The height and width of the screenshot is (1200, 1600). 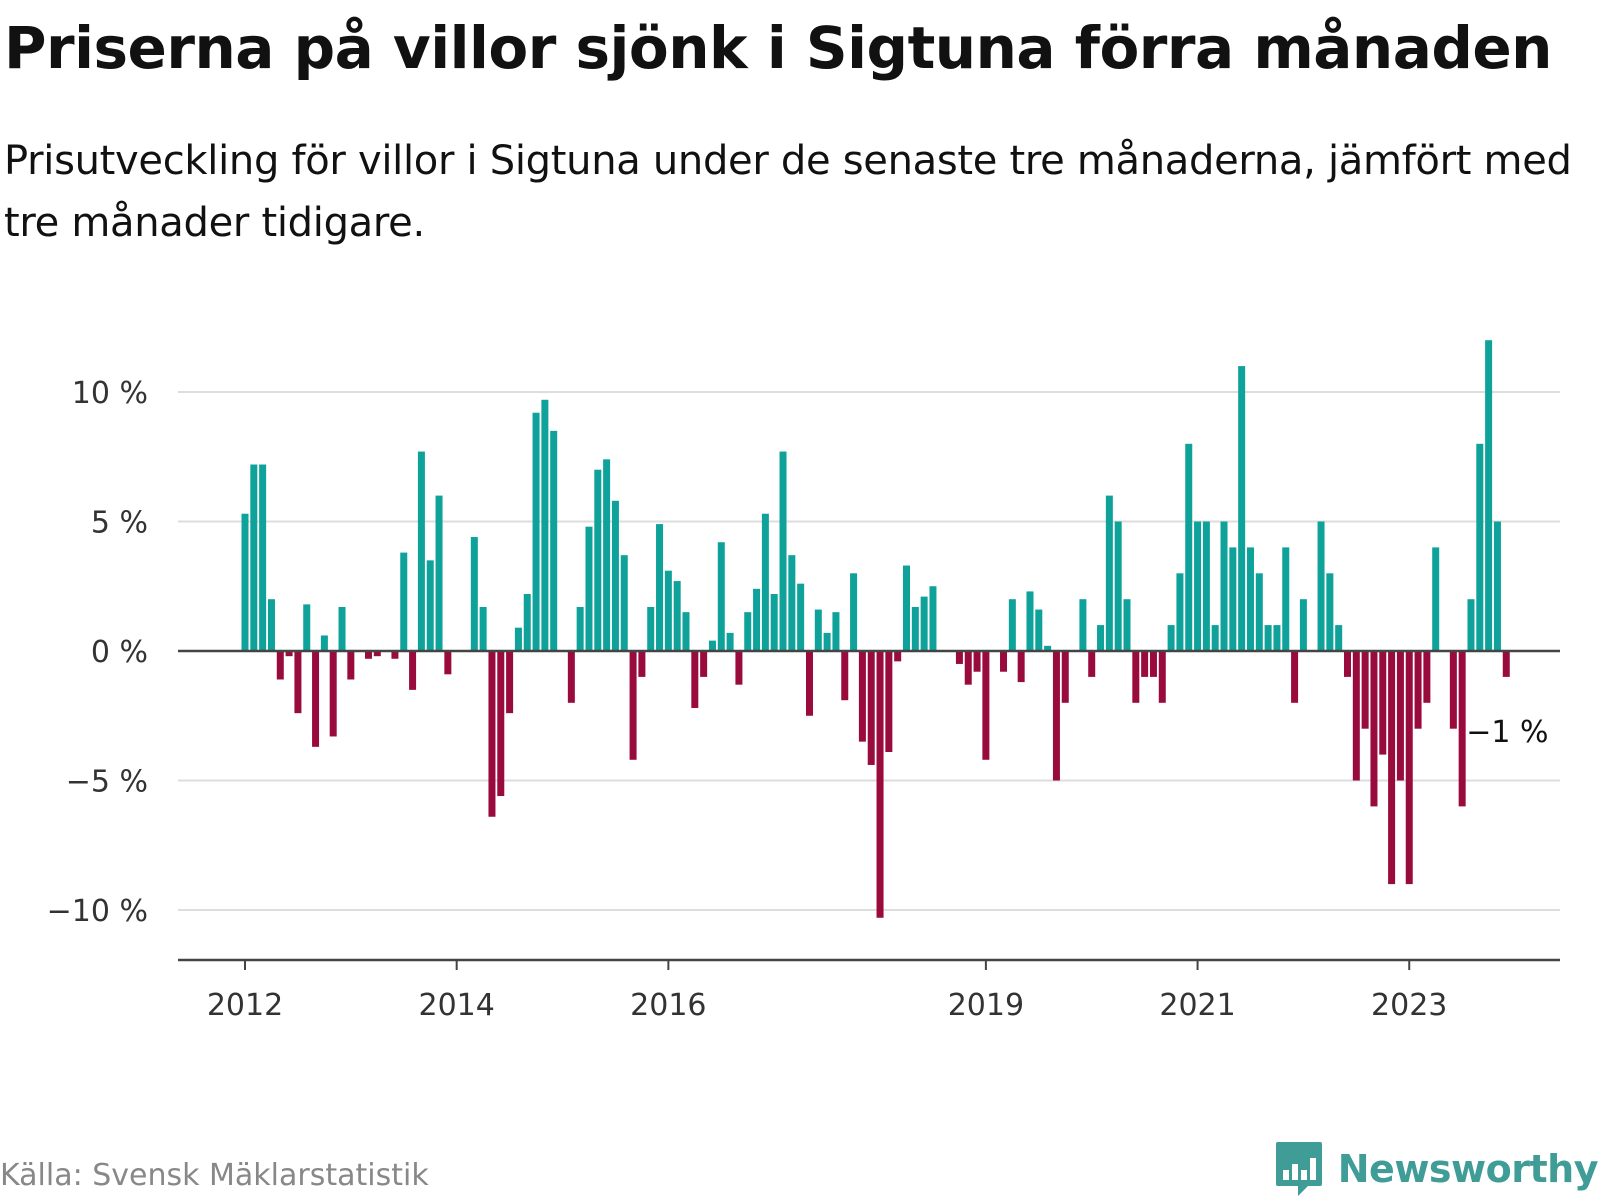 What do you see at coordinates (668, 1004) in the screenshot?
I see `x-tick-label: 2016` at bounding box center [668, 1004].